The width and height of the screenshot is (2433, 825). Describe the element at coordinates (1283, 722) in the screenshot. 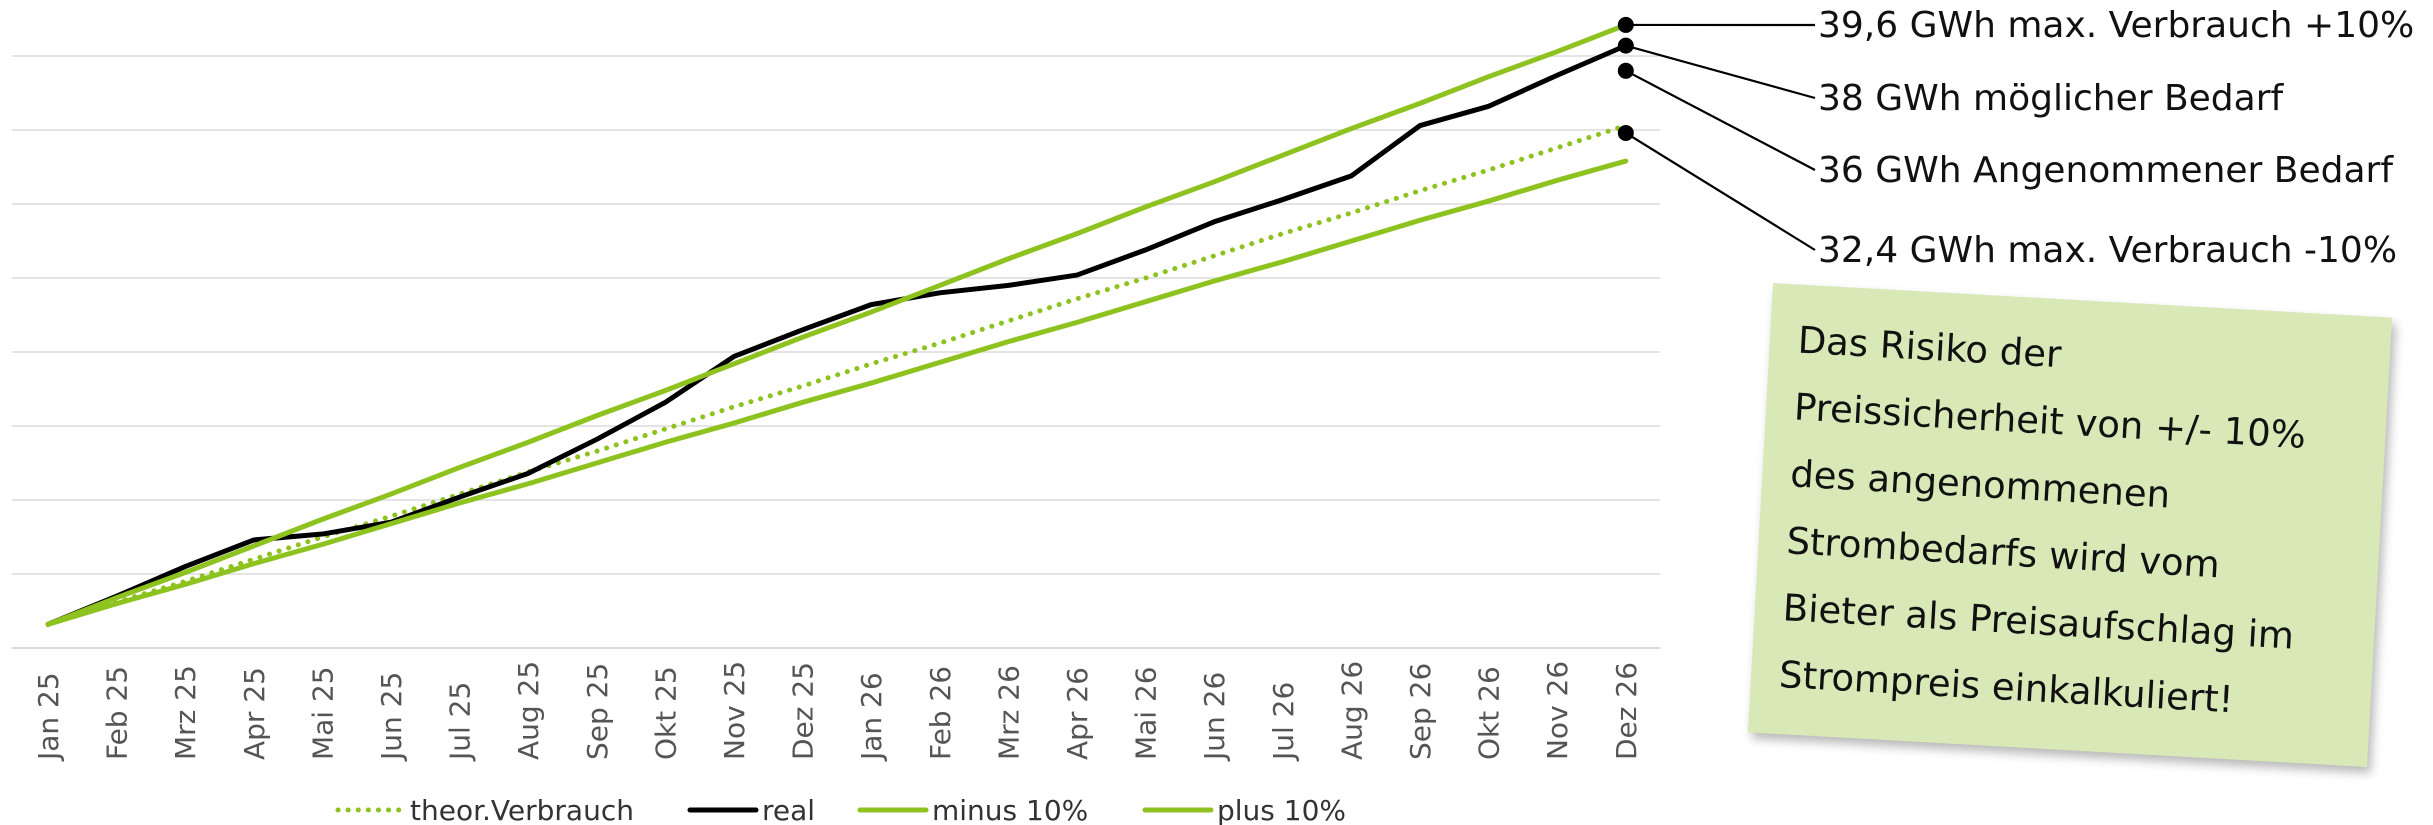

I see `x-tick-label: Jul 26` at that location.